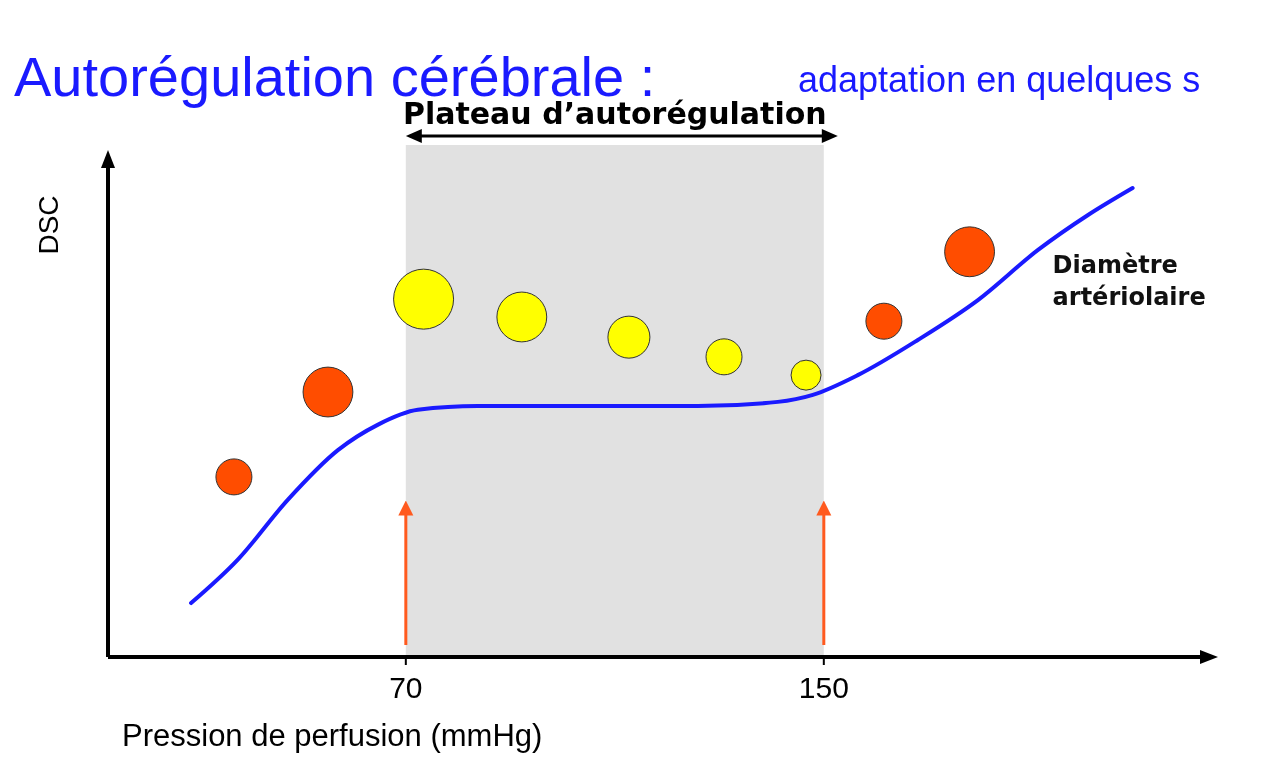  I want to click on series-label: Diamètre artériolaire, so click(1129, 281).